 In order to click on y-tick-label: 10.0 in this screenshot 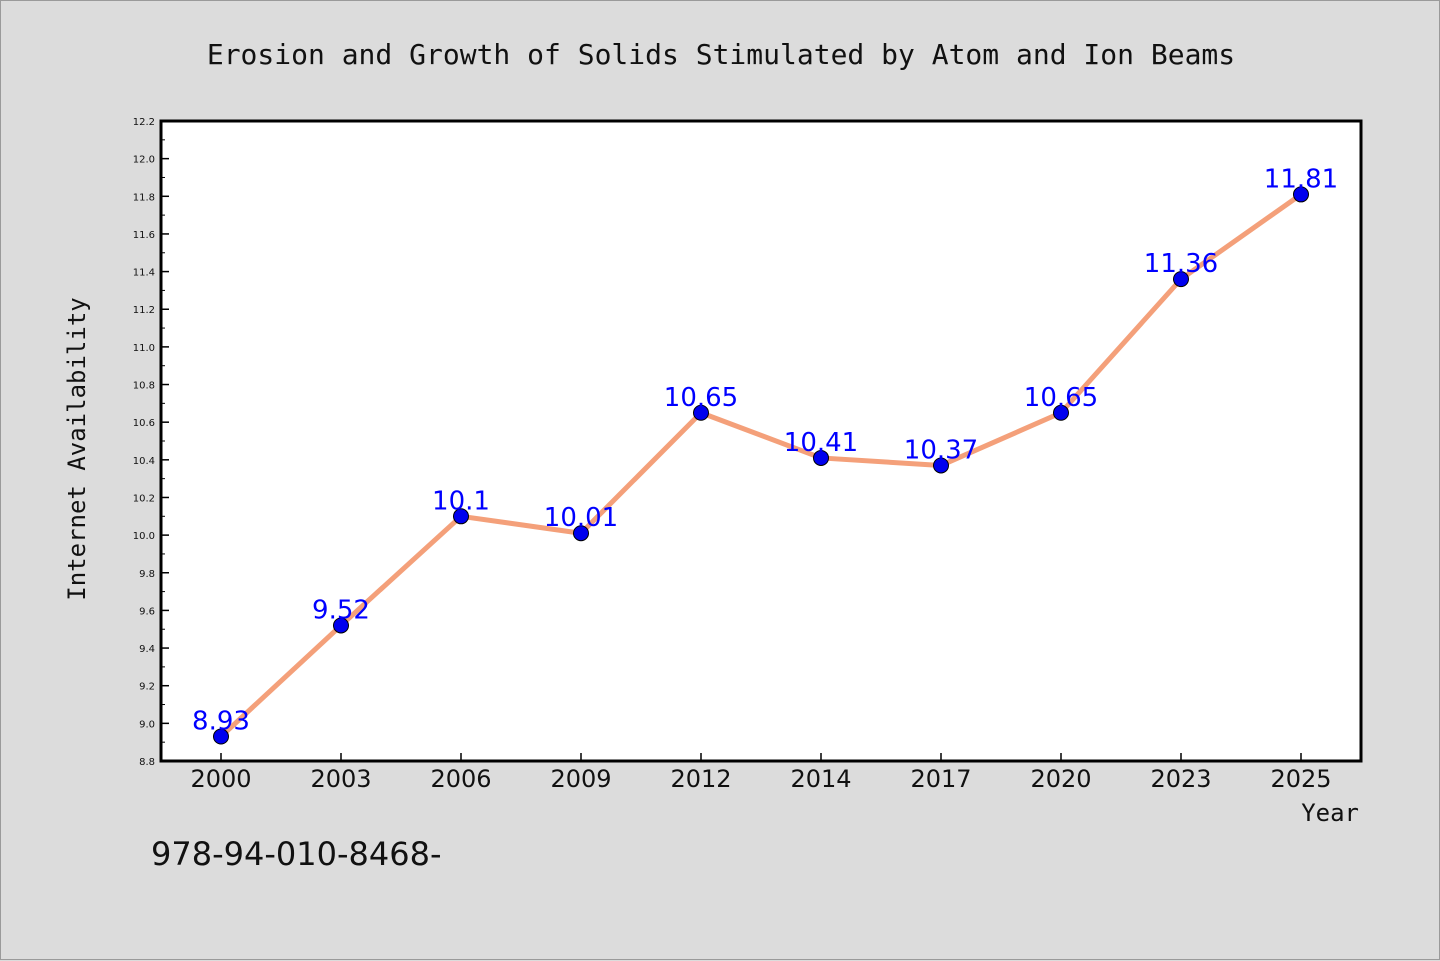, I will do `click(144, 536)`.